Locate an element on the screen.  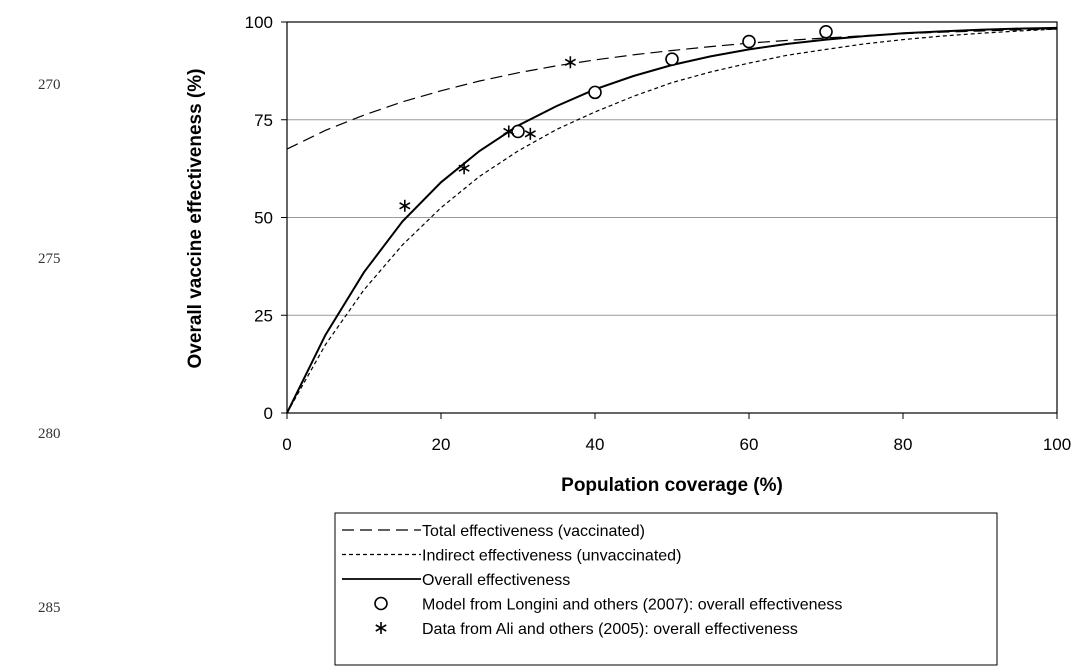
legend-label: Indirect effectiveness (unvaccinated) is located at coordinates (551, 556).